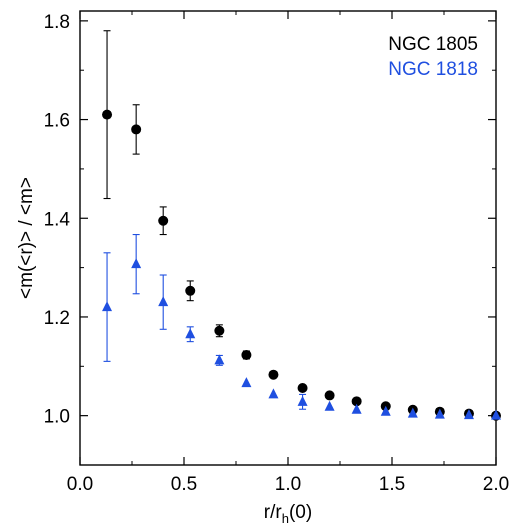 The height and width of the screenshot is (526, 519). What do you see at coordinates (57, 318) in the screenshot?
I see `y-tick-label: 1.2` at bounding box center [57, 318].